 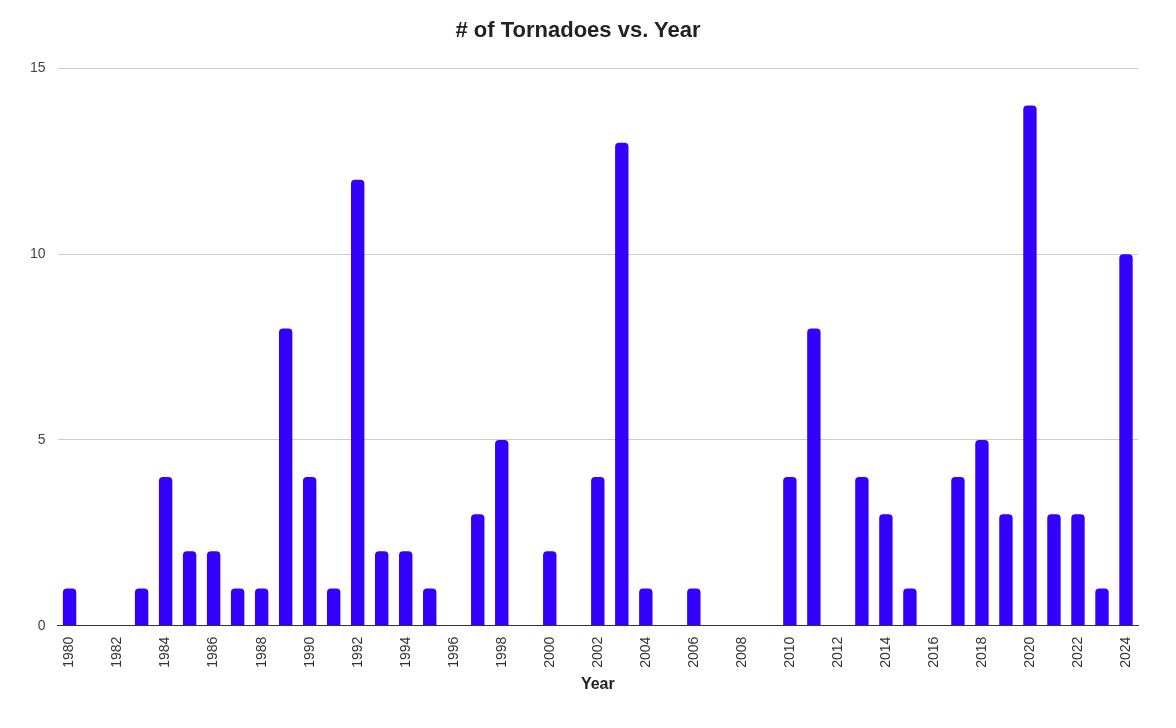 What do you see at coordinates (596, 652) in the screenshot?
I see `x-tick-label: 2002` at bounding box center [596, 652].